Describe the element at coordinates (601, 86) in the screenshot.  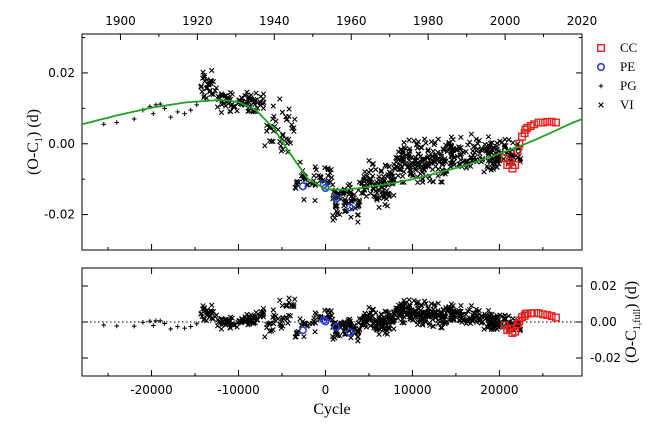
I see `legend-marker-pg` at that location.